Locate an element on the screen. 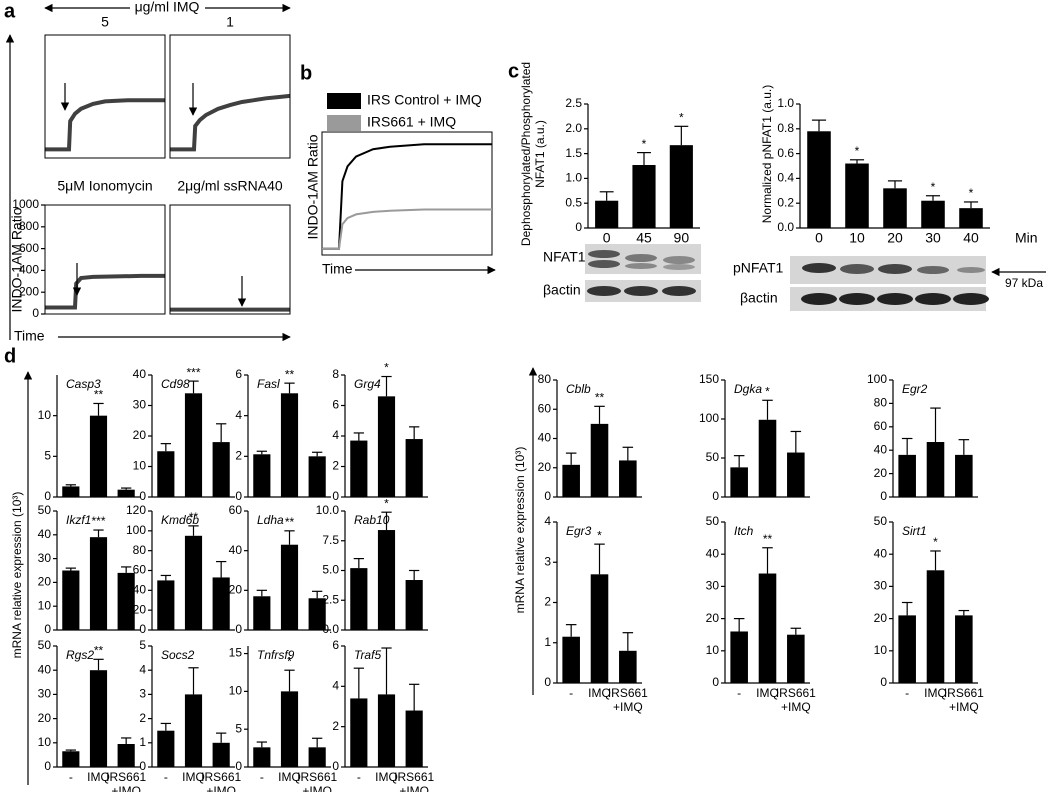 This screenshot has width=1050, height=792. y-tick-label: 200 is located at coordinates (29, 291).